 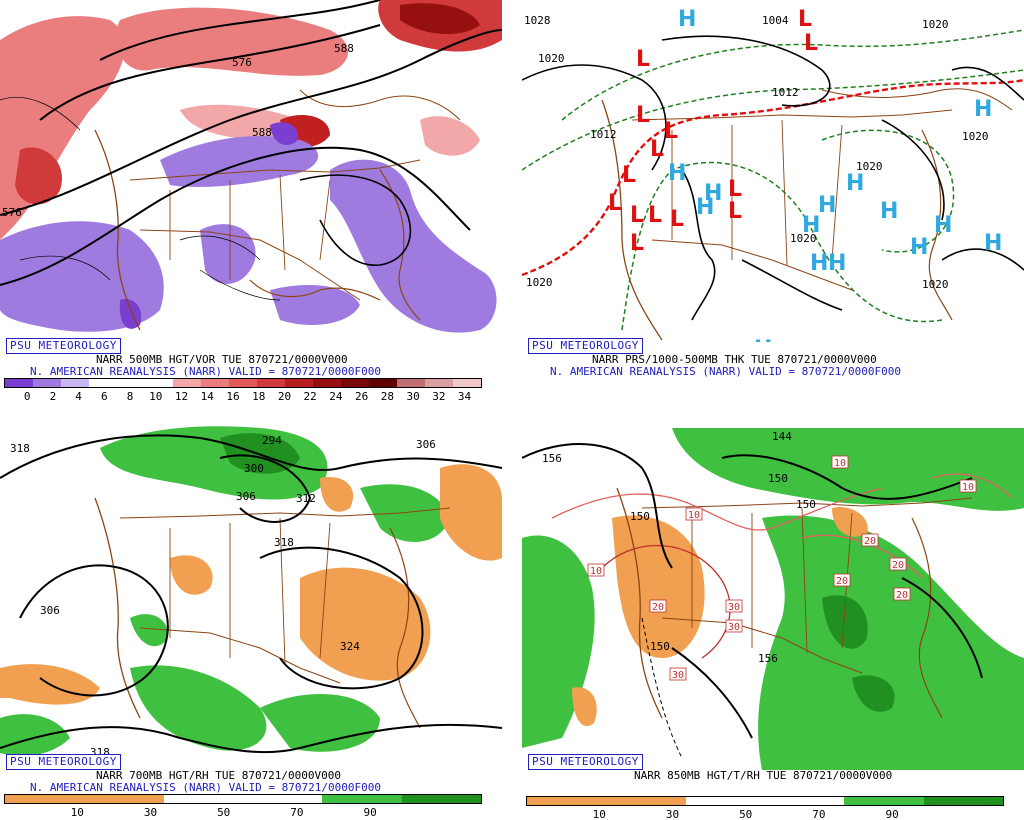 I want to click on isotherm-label: 10, so click(x=968, y=487).